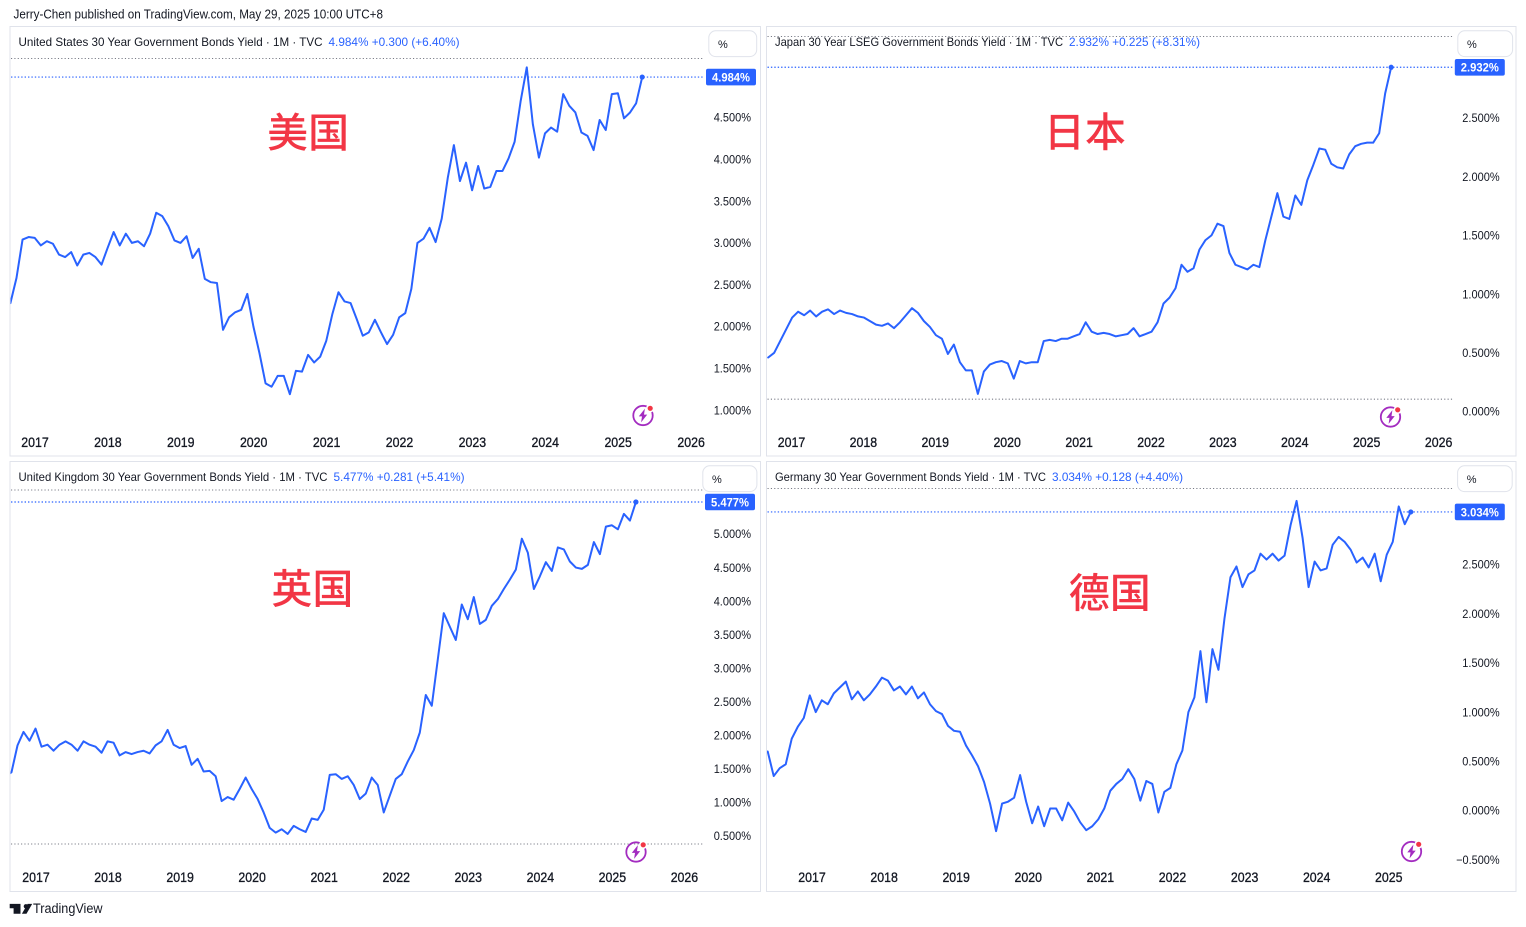 The height and width of the screenshot is (927, 1526). I want to click on svg-text: 3.034% +0.128 (+4.40%), so click(1117, 477).